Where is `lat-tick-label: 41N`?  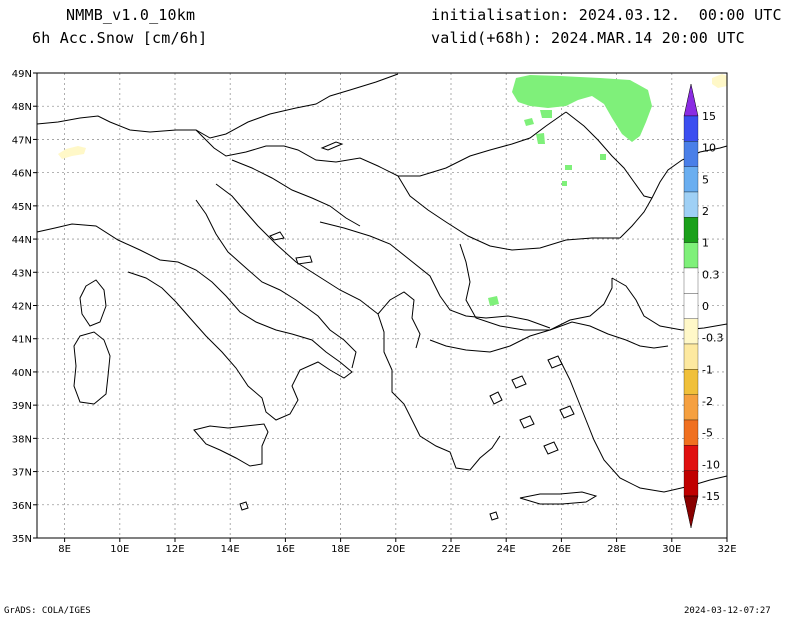 lat-tick-label: 41N is located at coordinates (22, 340).